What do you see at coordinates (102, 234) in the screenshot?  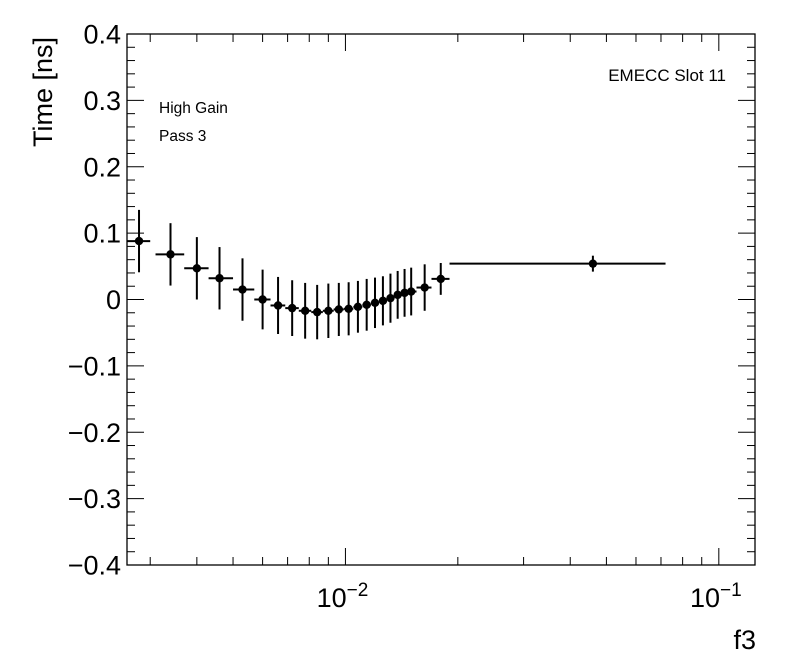 I see `y-tick-label: 0.1` at bounding box center [102, 234].